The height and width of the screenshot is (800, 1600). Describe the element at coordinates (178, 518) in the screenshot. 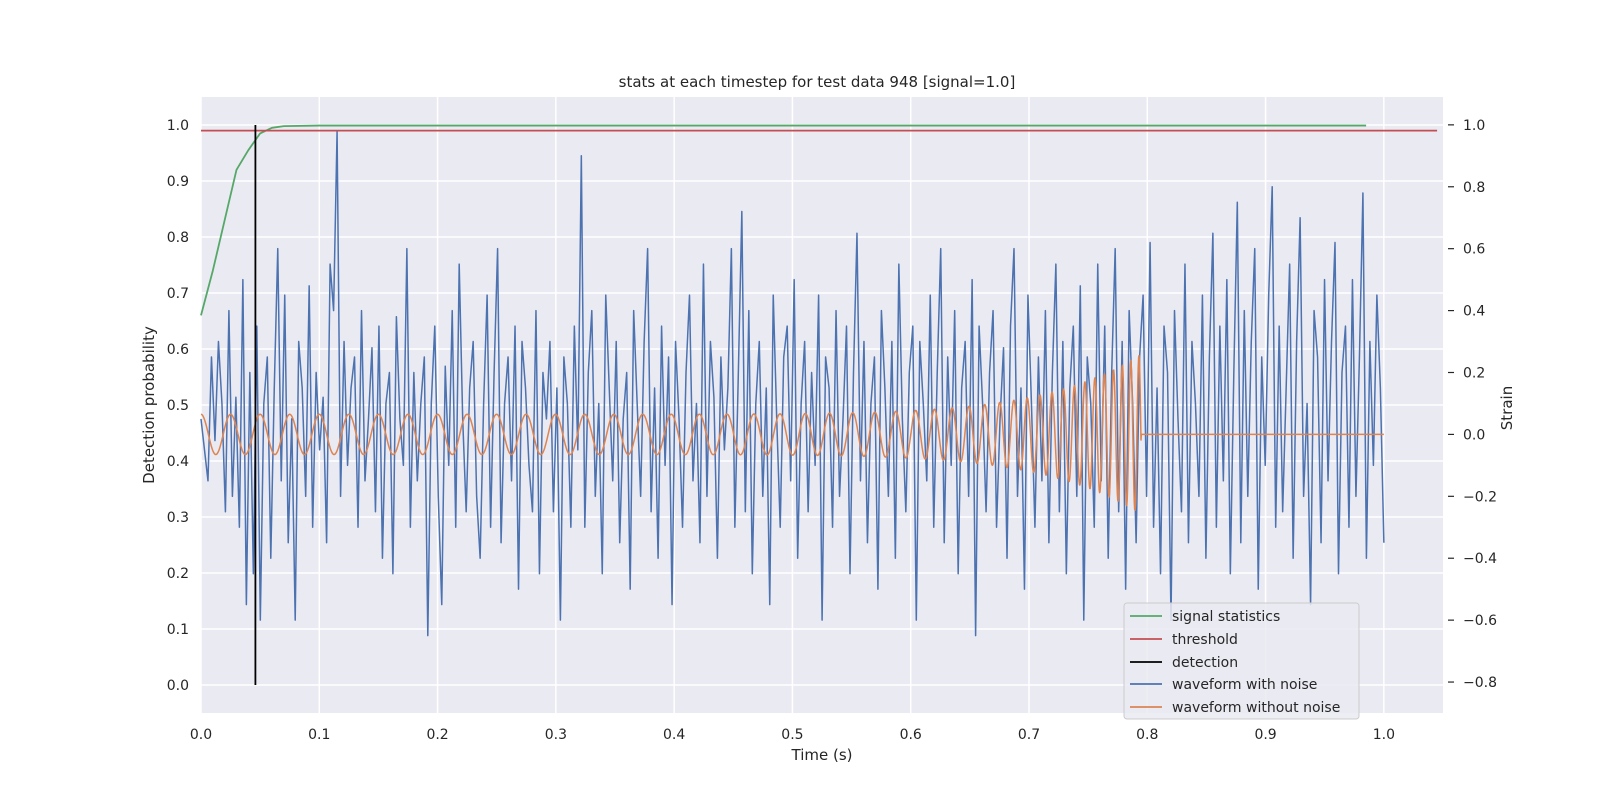

I see `y-left-tick-label: 0.3` at that location.